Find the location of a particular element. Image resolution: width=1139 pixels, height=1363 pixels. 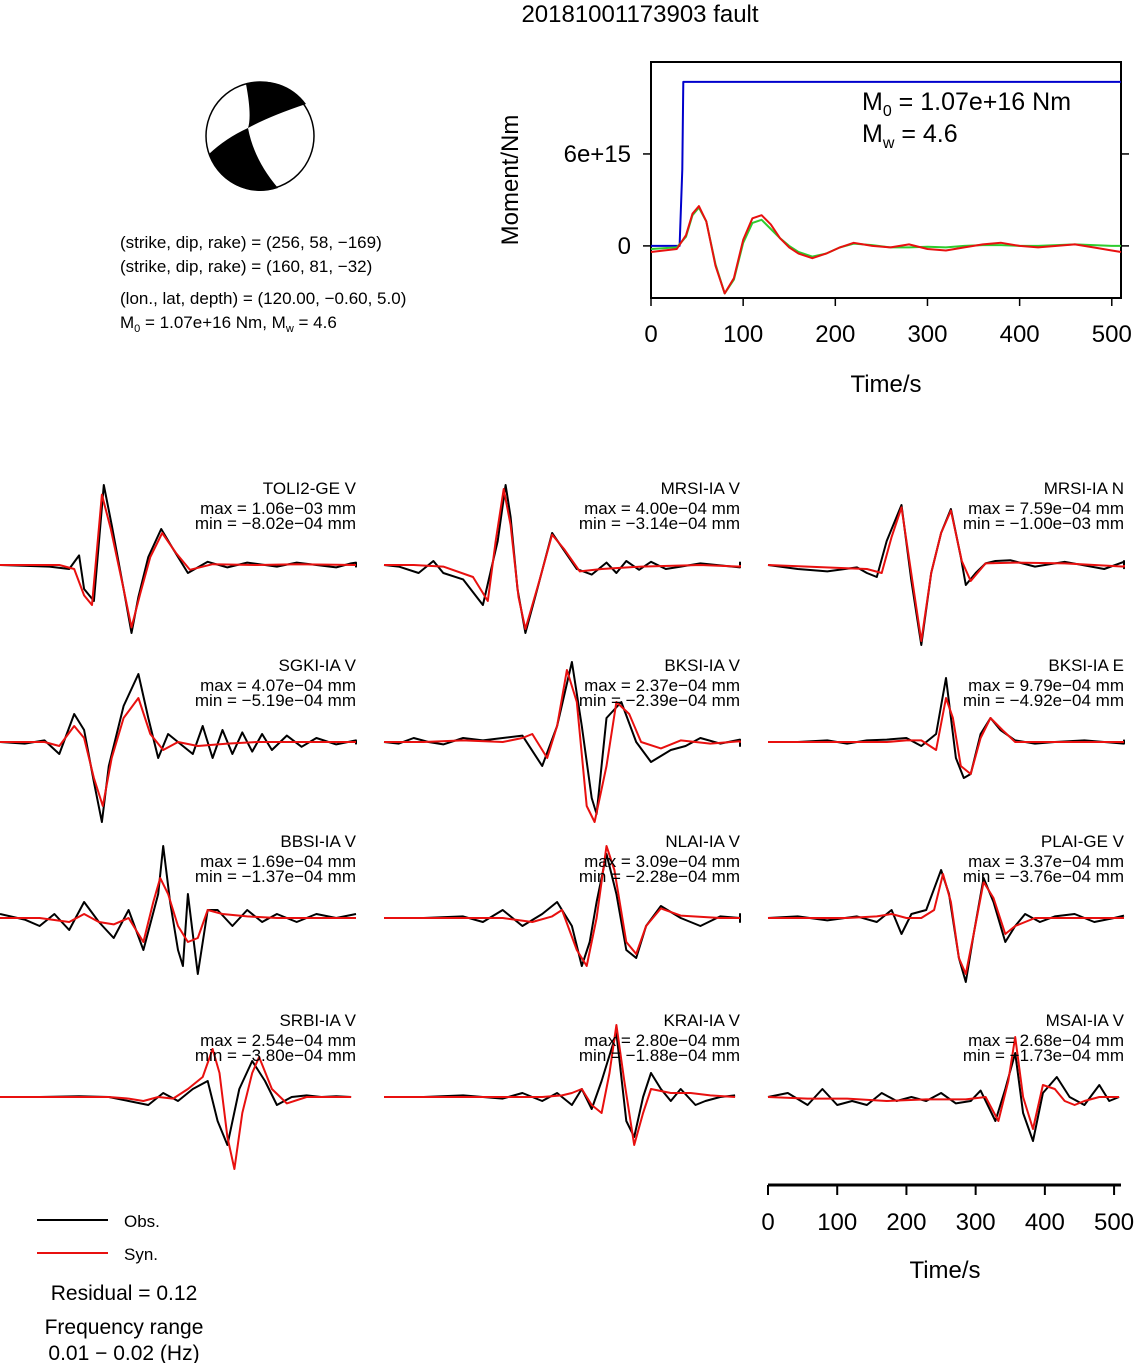

station-min: min = −1.88e−04 mm is located at coordinates (659, 1055).